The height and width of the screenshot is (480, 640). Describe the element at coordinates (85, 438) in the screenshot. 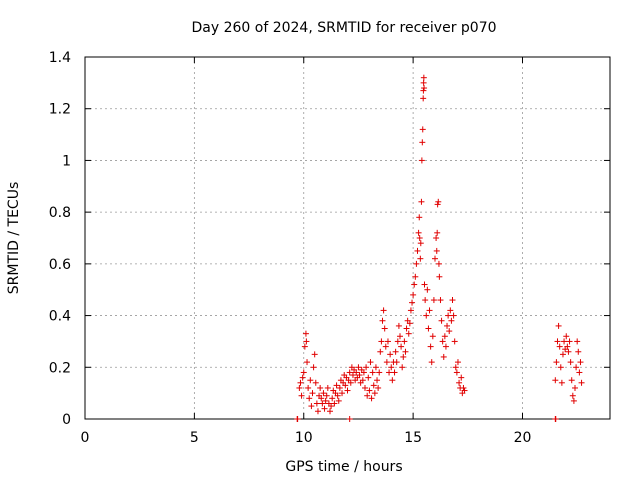

I see `x-tick-label: 0` at that location.